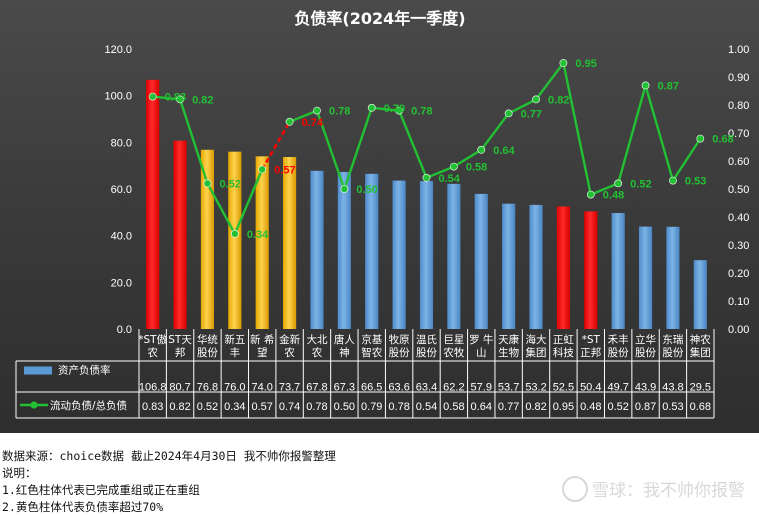  Describe the element at coordinates (316, 388) in the screenshot. I see `table-bar-value: 67.8` at that location.